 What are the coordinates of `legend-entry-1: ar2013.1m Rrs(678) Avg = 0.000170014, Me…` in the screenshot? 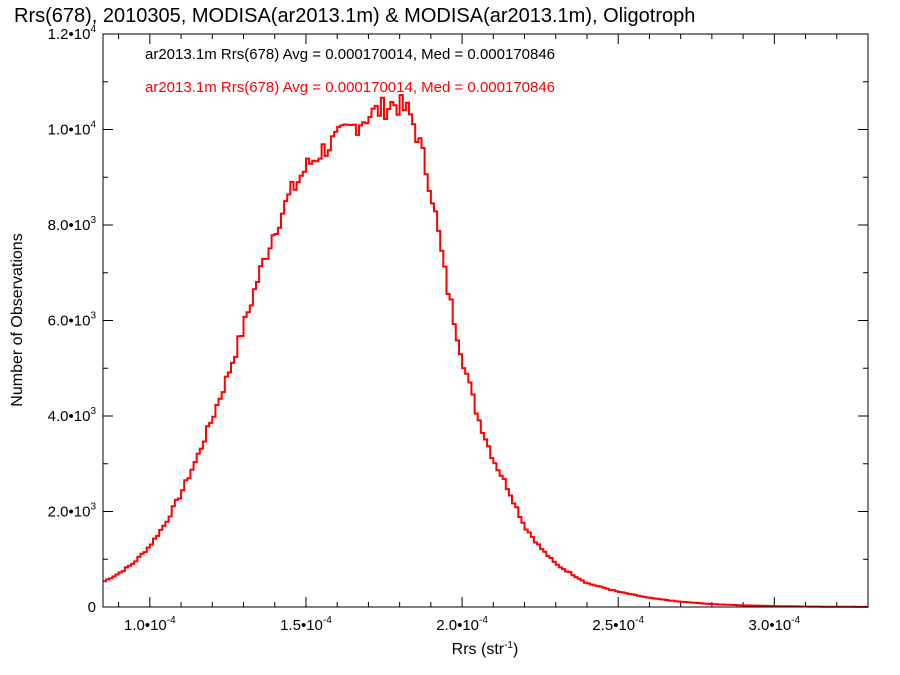 It's located at (350, 54).